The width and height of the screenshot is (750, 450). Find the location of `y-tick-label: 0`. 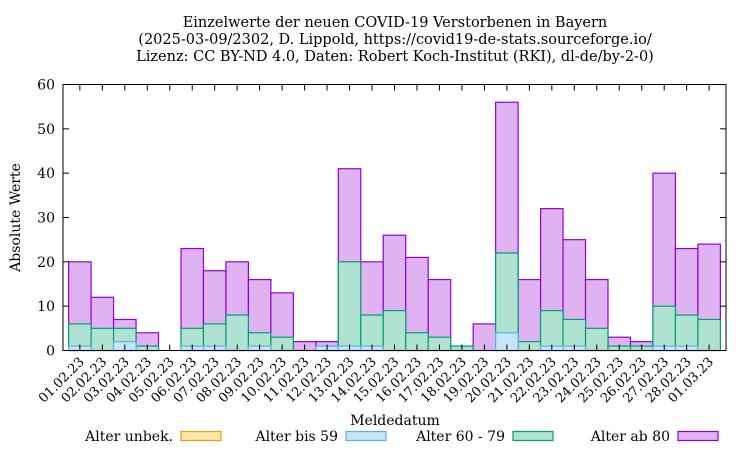

y-tick-label: 0 is located at coordinates (50, 352).